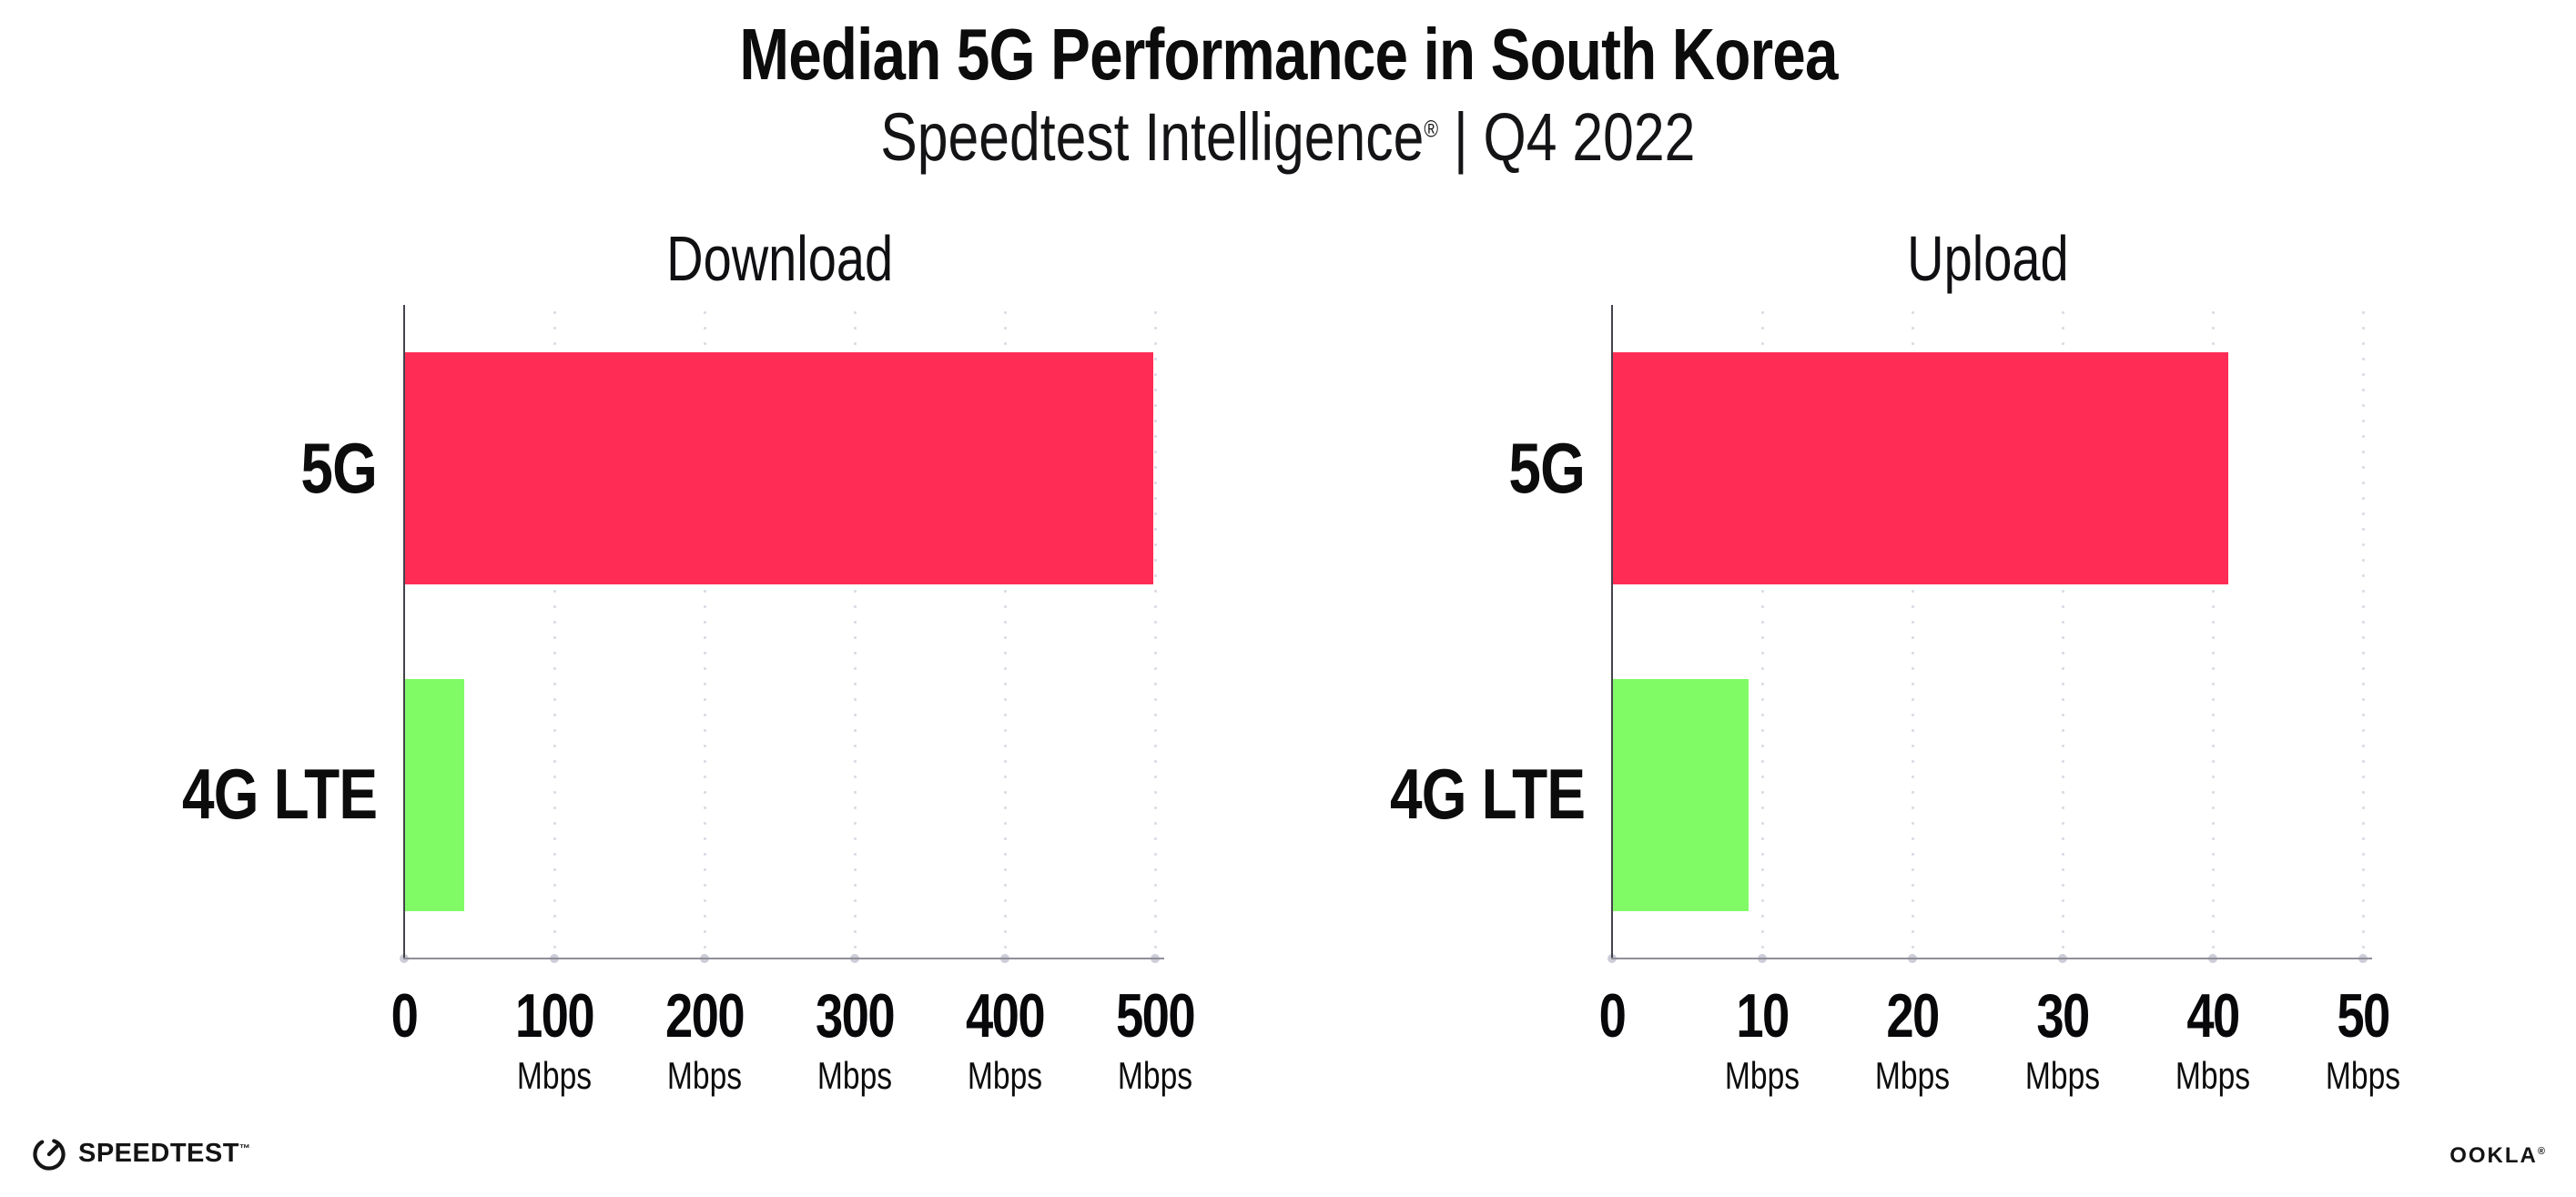  What do you see at coordinates (1152, 137) in the screenshot?
I see `subtitle-brand: Speedtest Intelligence` at bounding box center [1152, 137].